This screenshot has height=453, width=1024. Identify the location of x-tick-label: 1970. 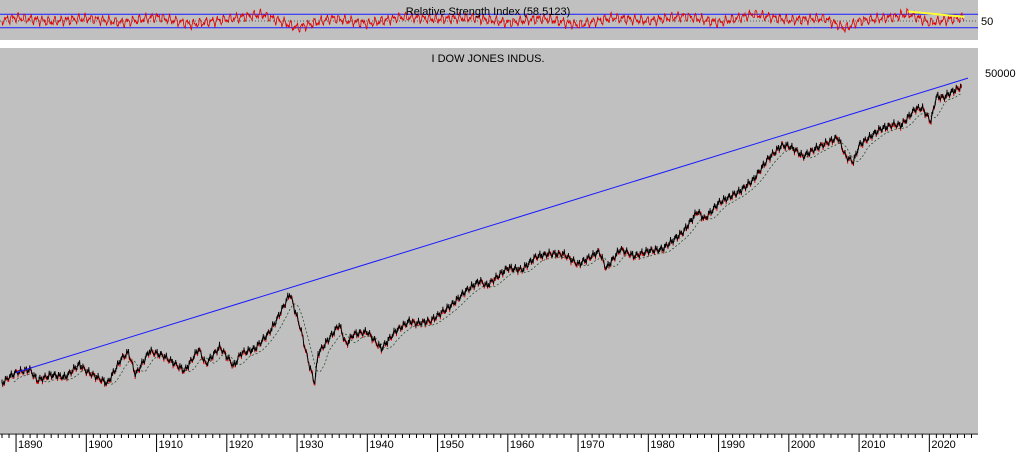
(592, 445).